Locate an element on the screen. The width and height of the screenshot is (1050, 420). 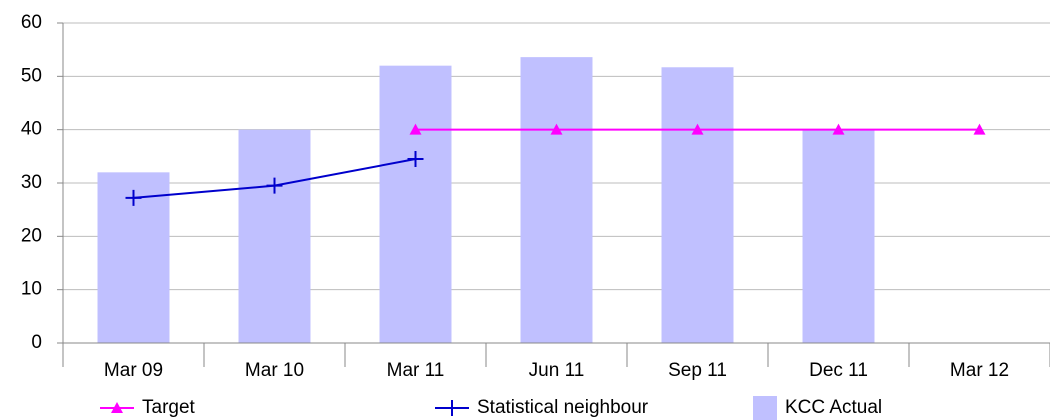
legend-label: KCC Actual is located at coordinates (833, 407).